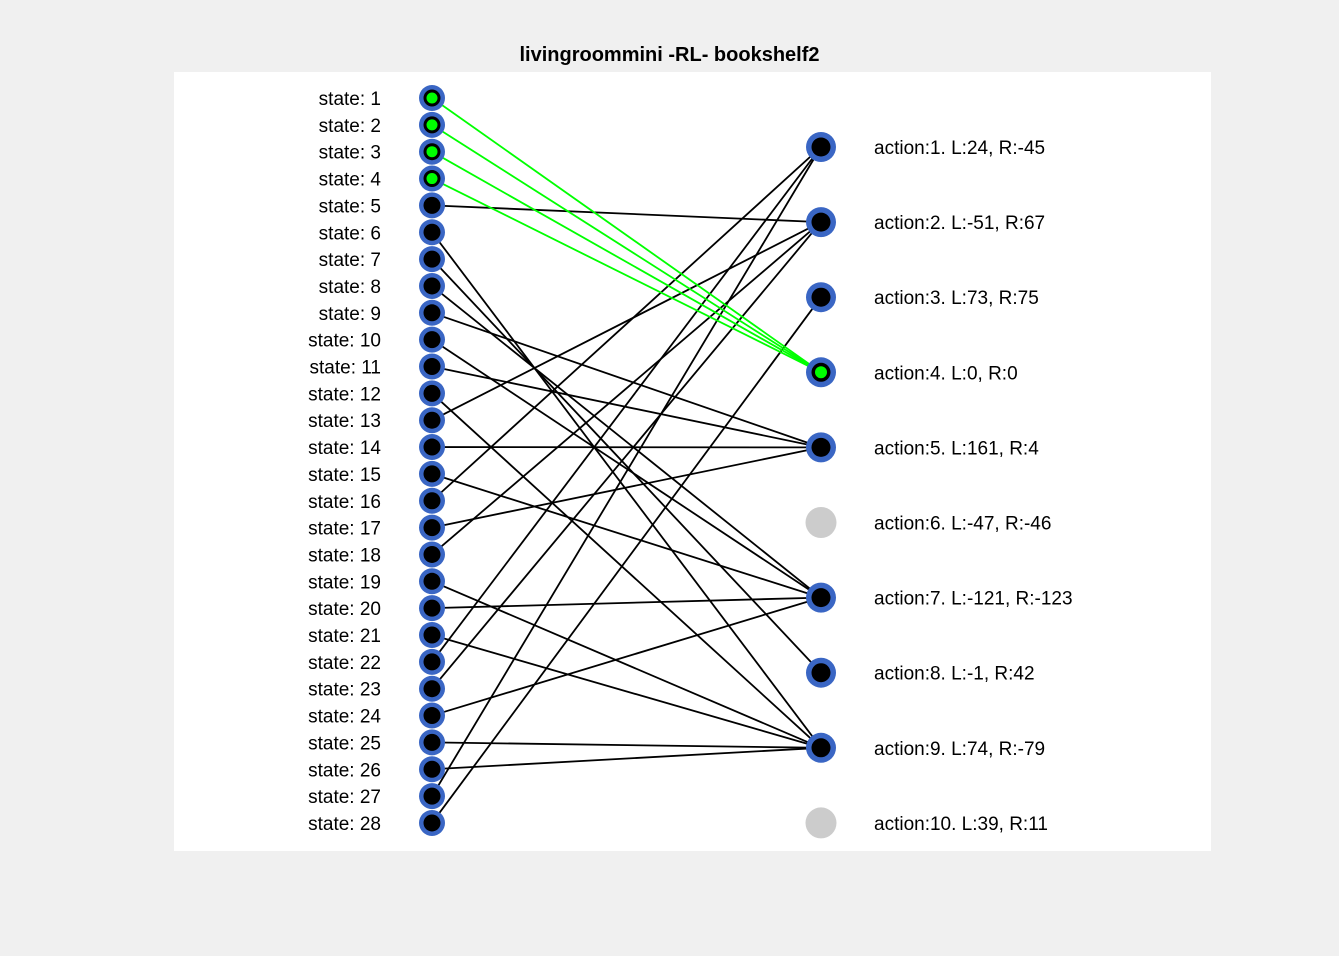 Image resolution: width=1339 pixels, height=956 pixels. Describe the element at coordinates (345, 368) in the screenshot. I see `state-label: state: 11` at that location.